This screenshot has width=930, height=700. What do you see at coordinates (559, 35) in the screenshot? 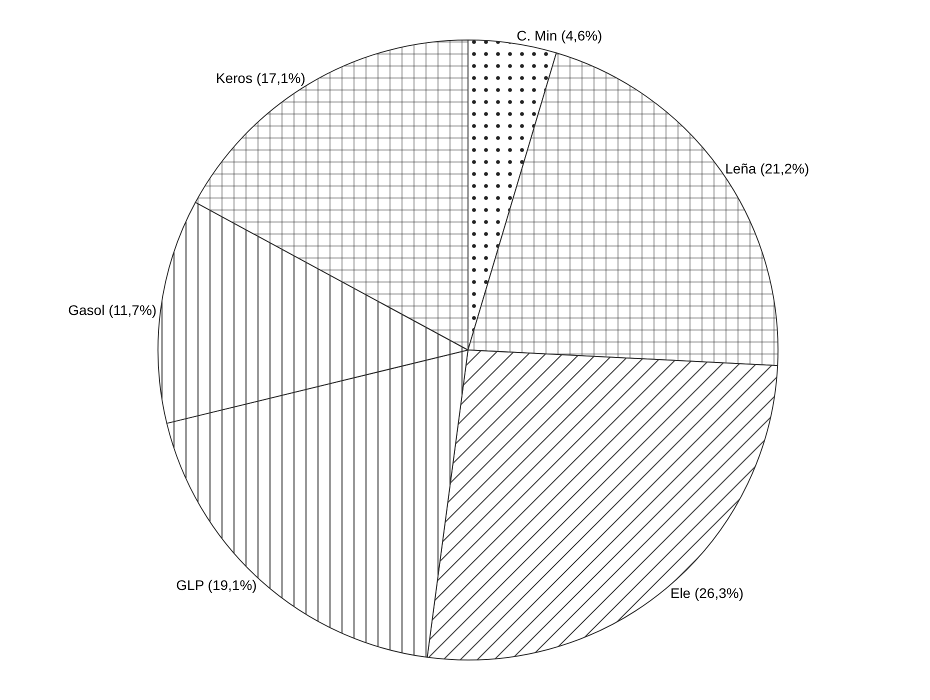
I see `slice-label: C. Min (4,6%)` at bounding box center [559, 35].